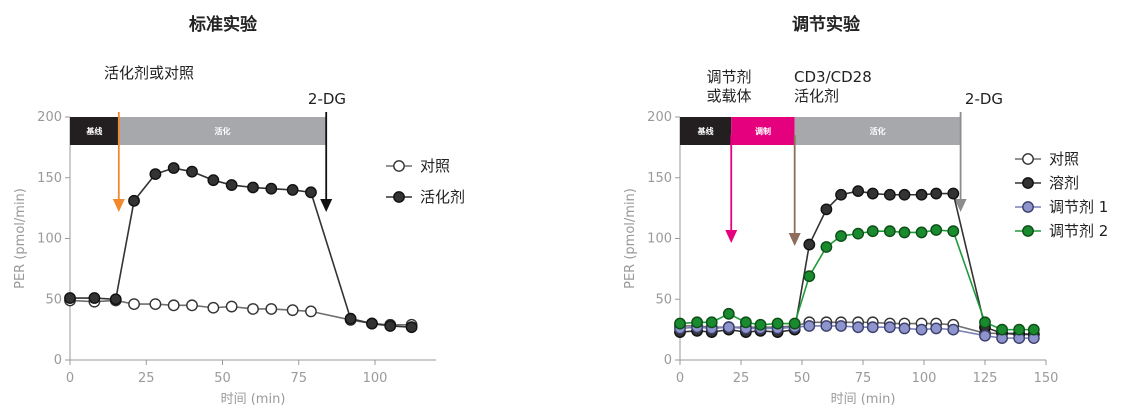  What do you see at coordinates (924, 378) in the screenshot?
I see `x-tick-label: 100` at bounding box center [924, 378].